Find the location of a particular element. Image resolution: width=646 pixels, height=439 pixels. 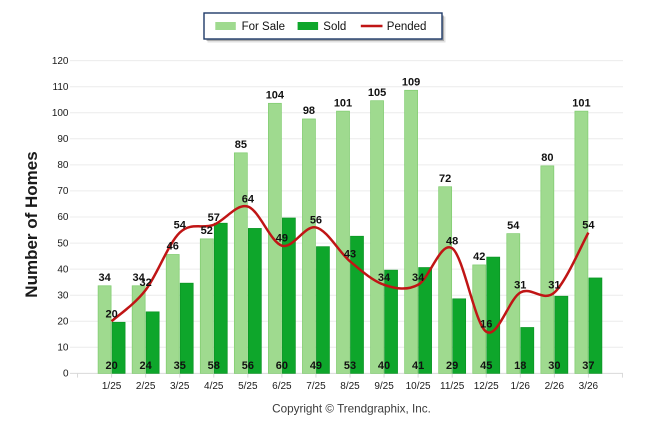

svg-text: 2/26 is located at coordinates (555, 386).